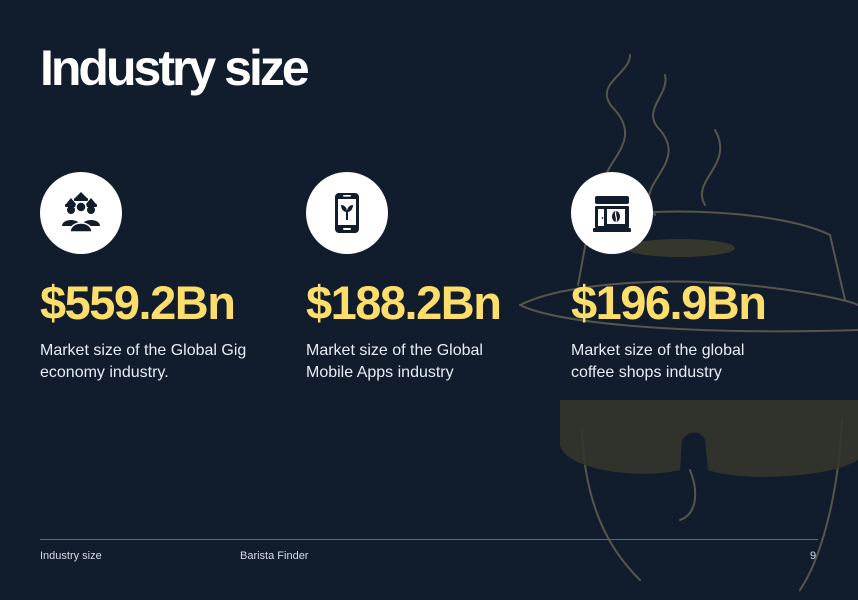 The height and width of the screenshot is (600, 858). What do you see at coordinates (104, 372) in the screenshot?
I see `stat-description-line: economy industry.` at bounding box center [104, 372].